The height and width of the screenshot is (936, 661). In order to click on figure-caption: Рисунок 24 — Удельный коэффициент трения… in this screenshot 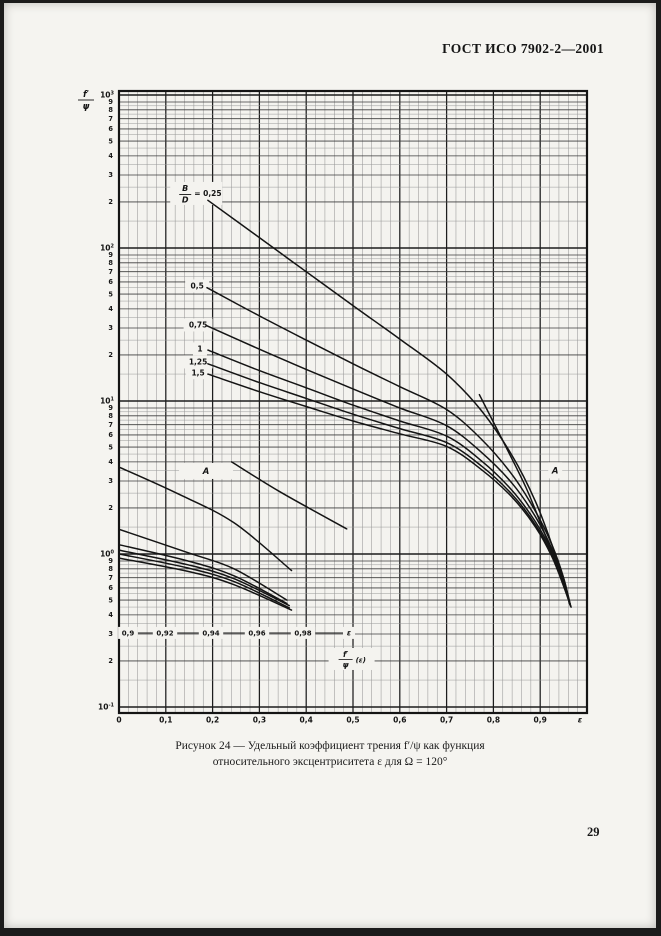, I will do `click(330, 754)`.